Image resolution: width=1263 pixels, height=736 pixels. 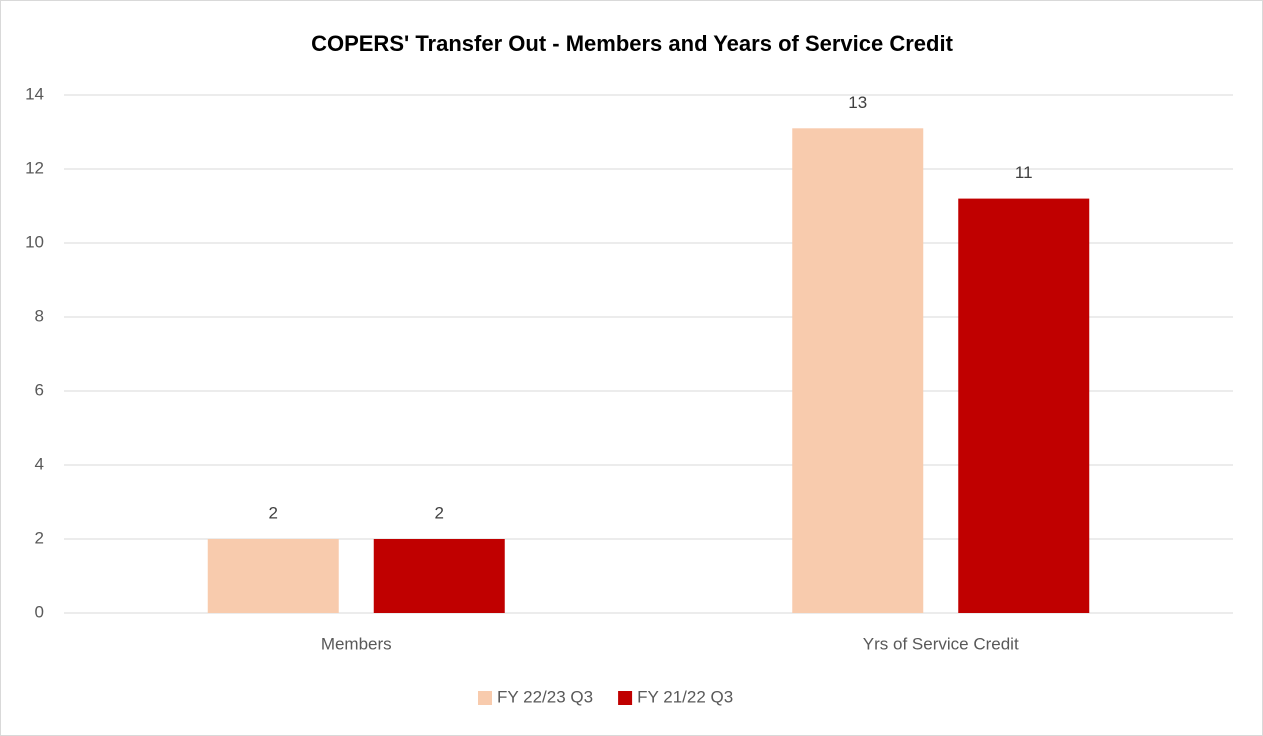 What do you see at coordinates (39, 463) in the screenshot?
I see `y-tick-label: 4` at bounding box center [39, 463].